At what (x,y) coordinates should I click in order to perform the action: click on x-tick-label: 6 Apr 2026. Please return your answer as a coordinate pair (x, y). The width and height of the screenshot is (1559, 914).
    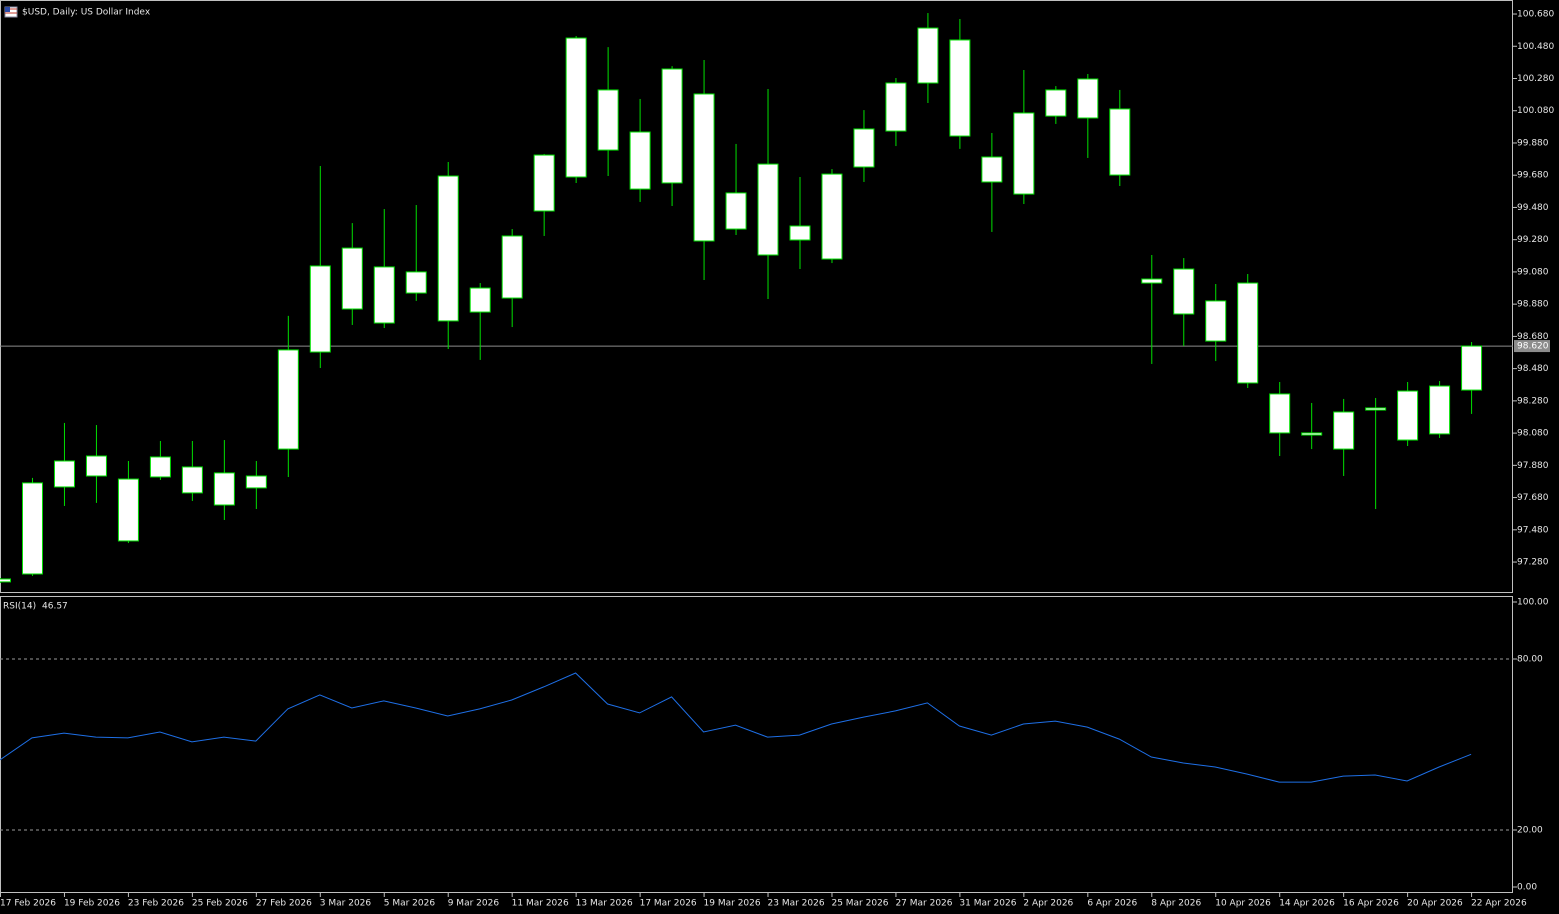
    Looking at the image, I should click on (1112, 904).